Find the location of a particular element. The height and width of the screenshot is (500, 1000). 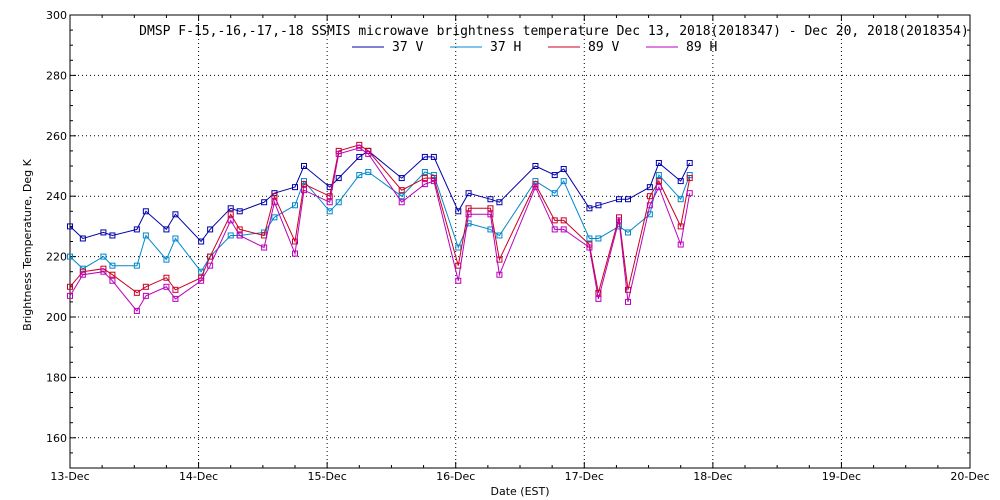

x-tick-label: 17-Dec is located at coordinates (584, 476).